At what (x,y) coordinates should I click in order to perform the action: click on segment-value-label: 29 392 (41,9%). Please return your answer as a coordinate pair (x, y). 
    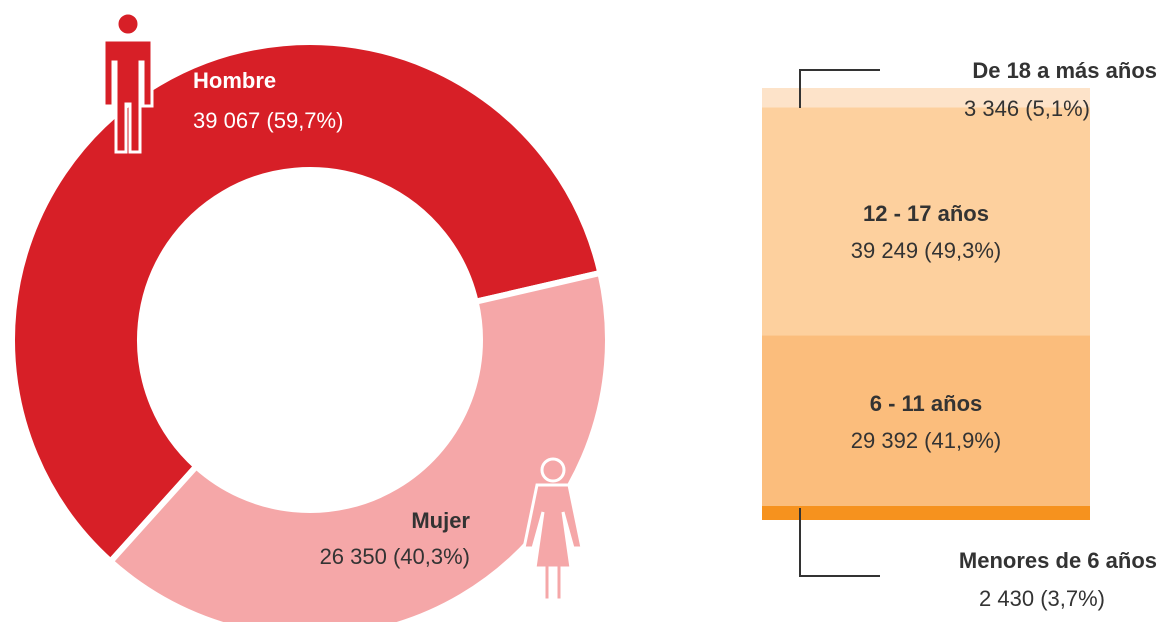
    Looking at the image, I should click on (926, 440).